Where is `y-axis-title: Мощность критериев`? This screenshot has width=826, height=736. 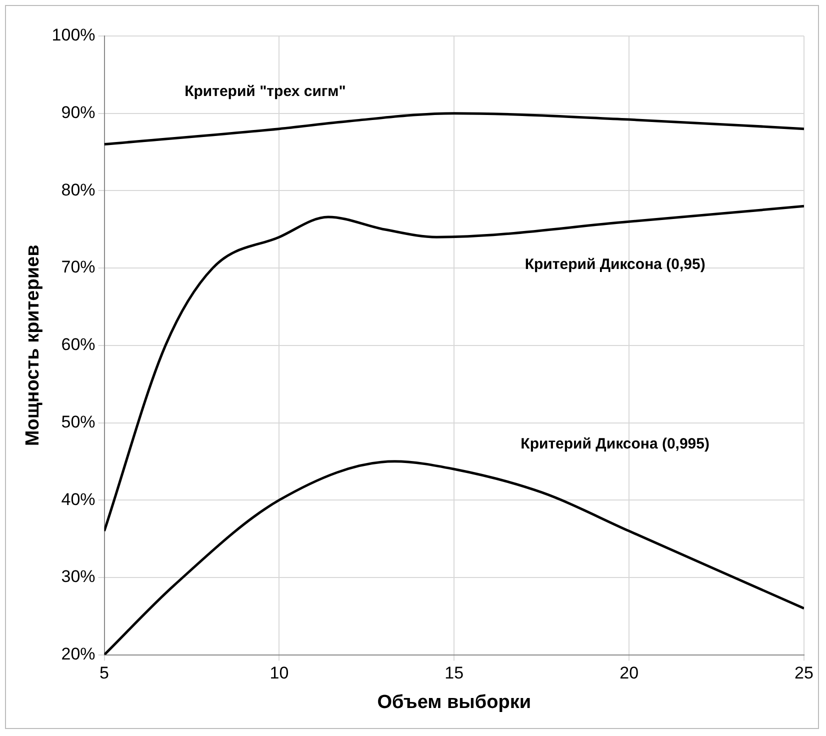
y-axis-title: Мощность критериев is located at coordinates (33, 345).